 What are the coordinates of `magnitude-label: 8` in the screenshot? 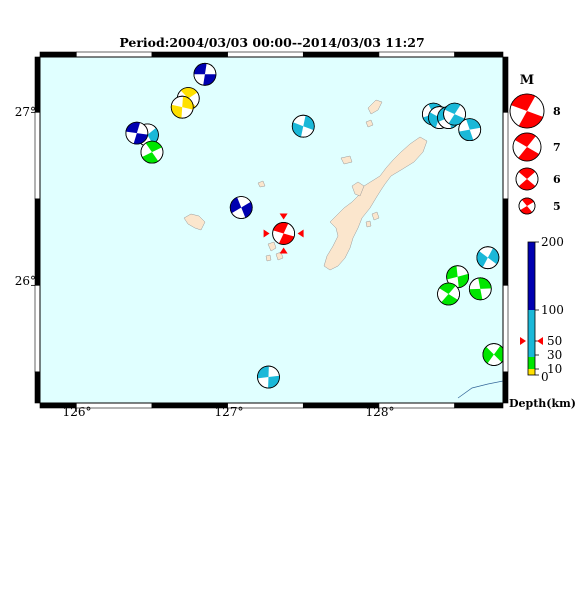 It's located at (557, 111).